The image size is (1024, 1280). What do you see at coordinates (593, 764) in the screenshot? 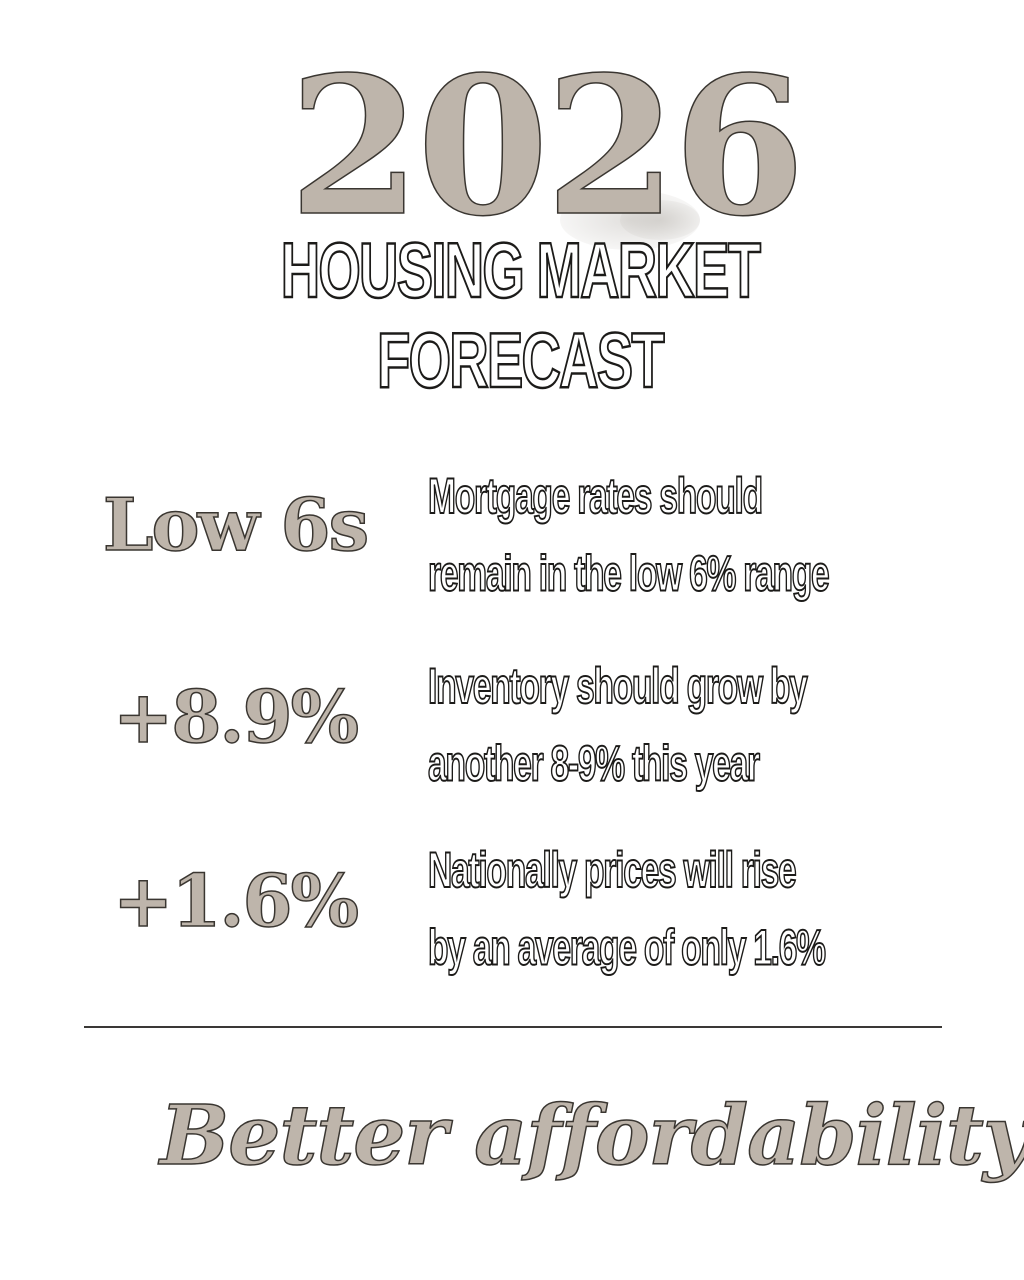
I see `stat-description-line: another 8-9% this year` at bounding box center [593, 764].